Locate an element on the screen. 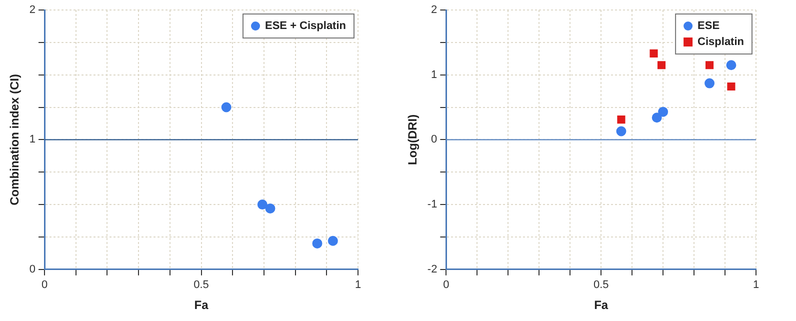  y-axis-title: Combination index (CI) is located at coordinates (15, 140).